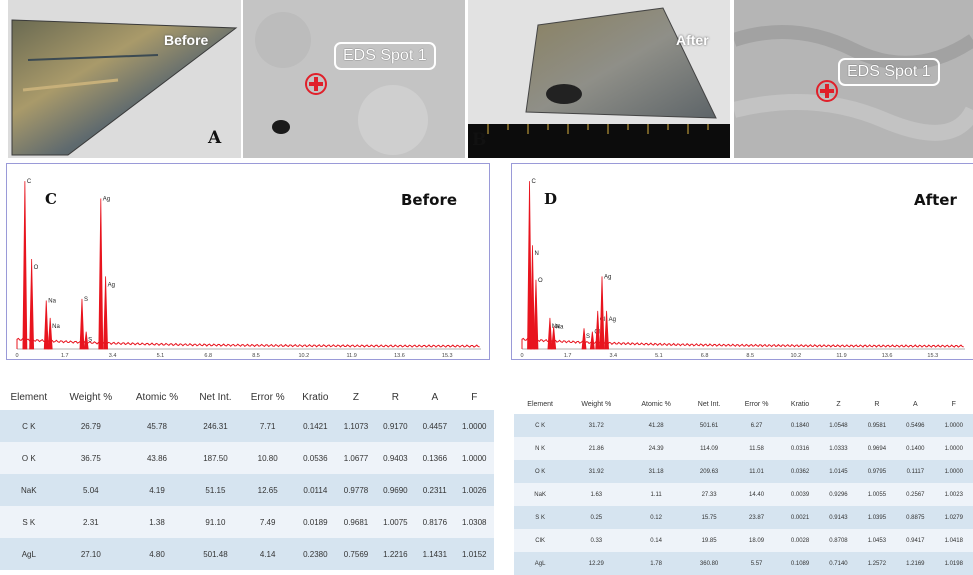 Image resolution: width=973 pixels, height=575 pixels. I want to click on table-cell: 1.0000, so click(474, 458).